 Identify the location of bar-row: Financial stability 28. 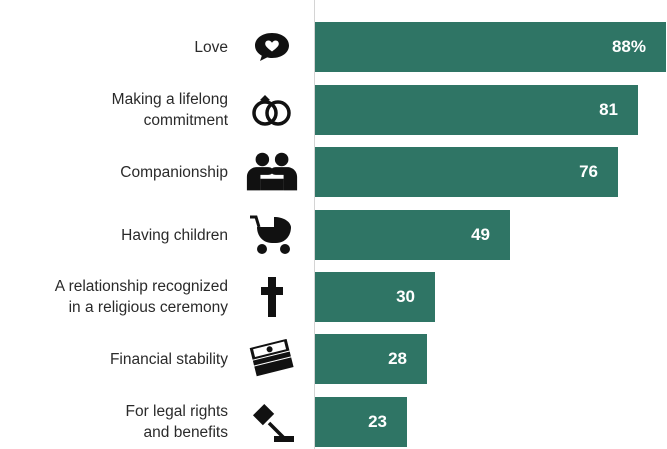
(333, 359).